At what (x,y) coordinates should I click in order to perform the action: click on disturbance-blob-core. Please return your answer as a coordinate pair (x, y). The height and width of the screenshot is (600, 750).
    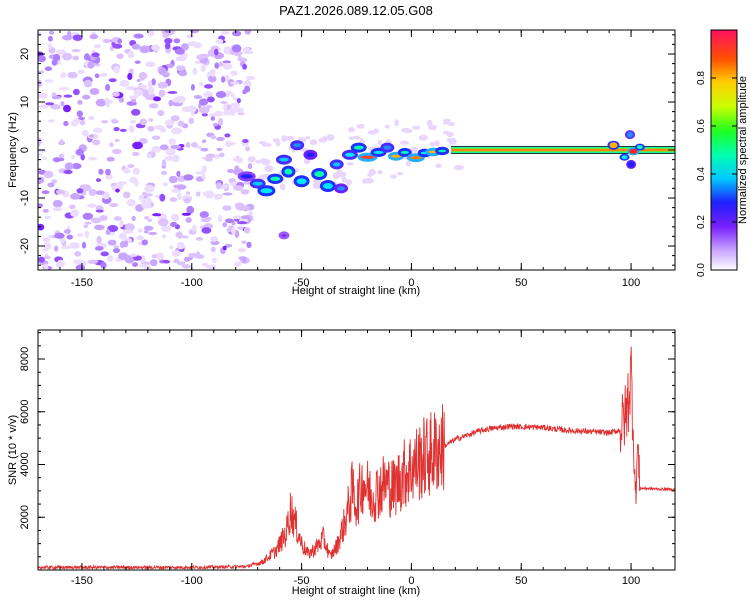
    Looking at the image, I should click on (630, 134).